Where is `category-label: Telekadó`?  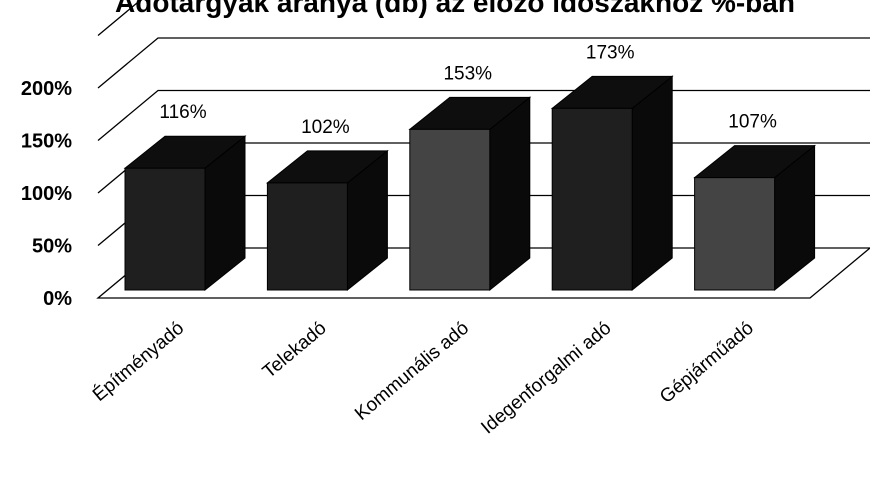 category-label: Telekadó is located at coordinates (295, 350).